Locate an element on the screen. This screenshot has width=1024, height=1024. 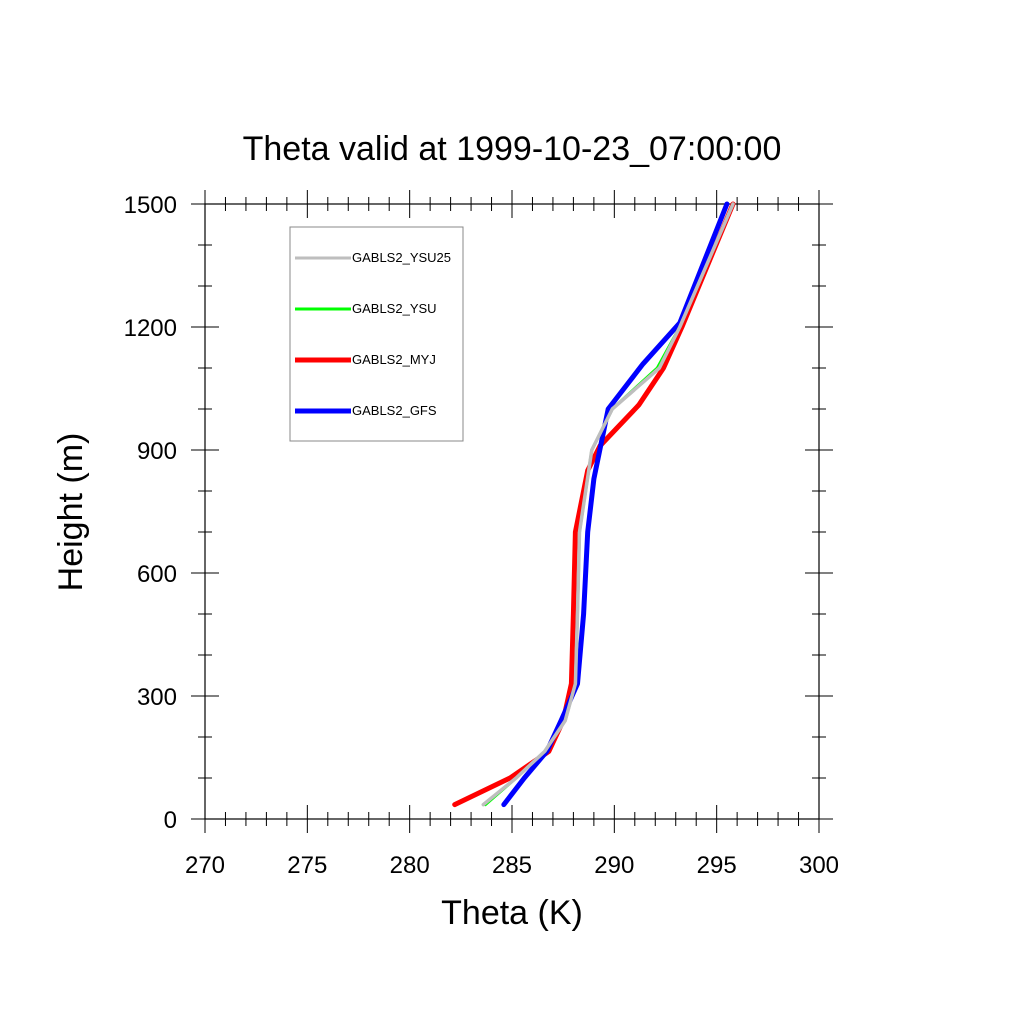
x-axis-label: Theta (K) is located at coordinates (512, 913).